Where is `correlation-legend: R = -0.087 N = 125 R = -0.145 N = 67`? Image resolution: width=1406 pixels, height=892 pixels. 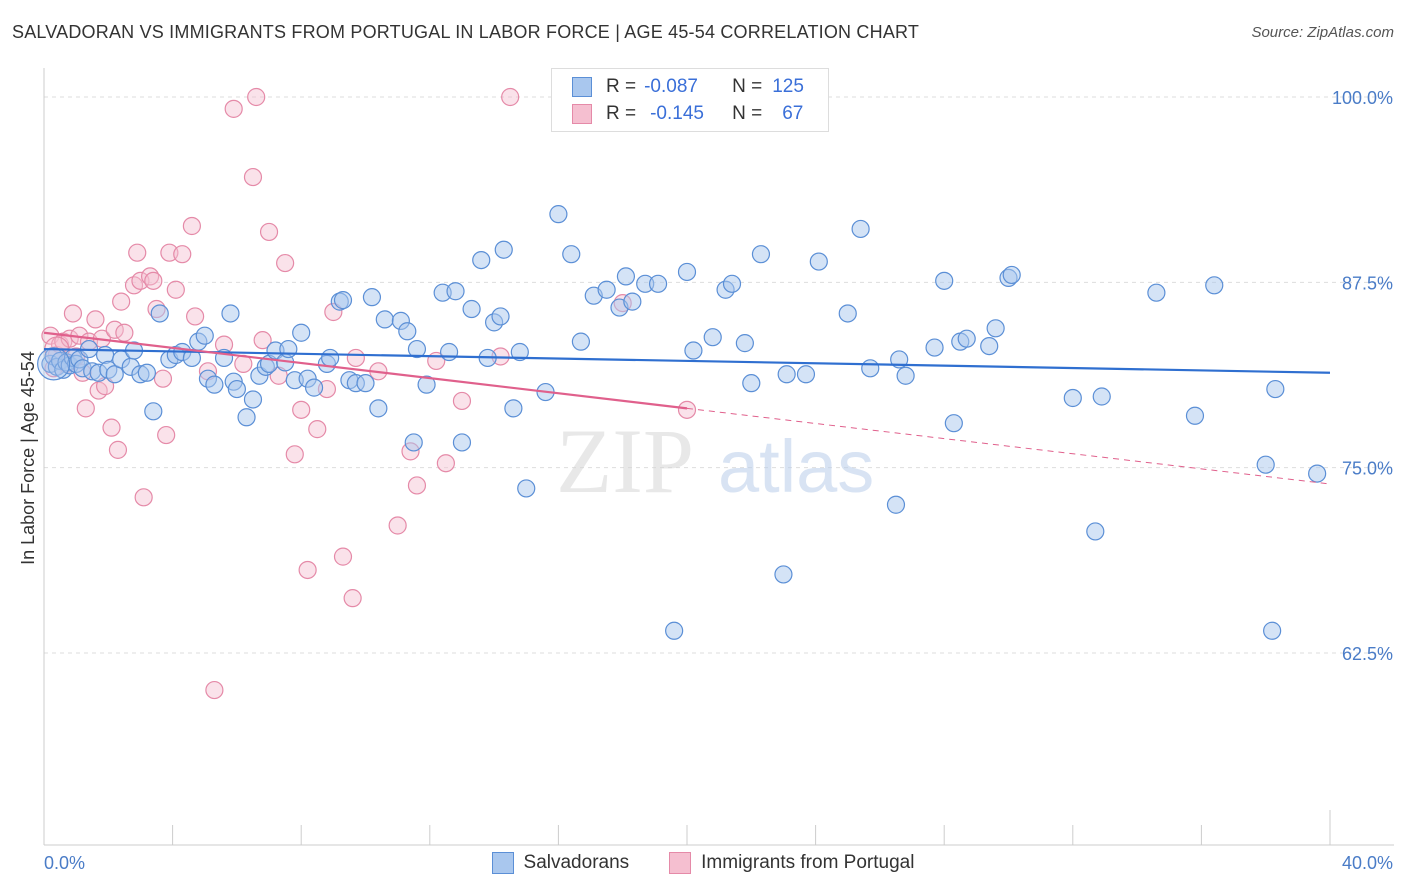 correlation-legend: R = -0.087 N = 125 R = -0.145 N = 67 is located at coordinates (690, 100).